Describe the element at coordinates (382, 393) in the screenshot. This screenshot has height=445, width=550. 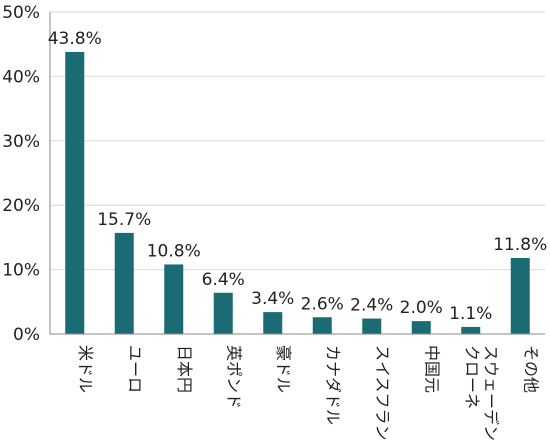
I see `category-label: スイスフラン` at that location.